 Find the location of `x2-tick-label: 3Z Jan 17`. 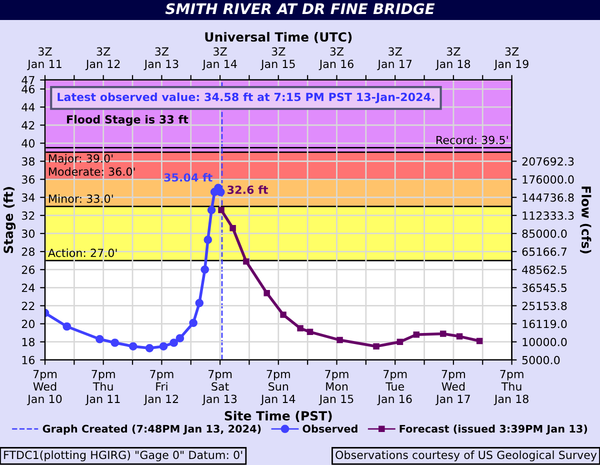

x2-tick-label: 3Z Jan 17 is located at coordinates (394, 58).